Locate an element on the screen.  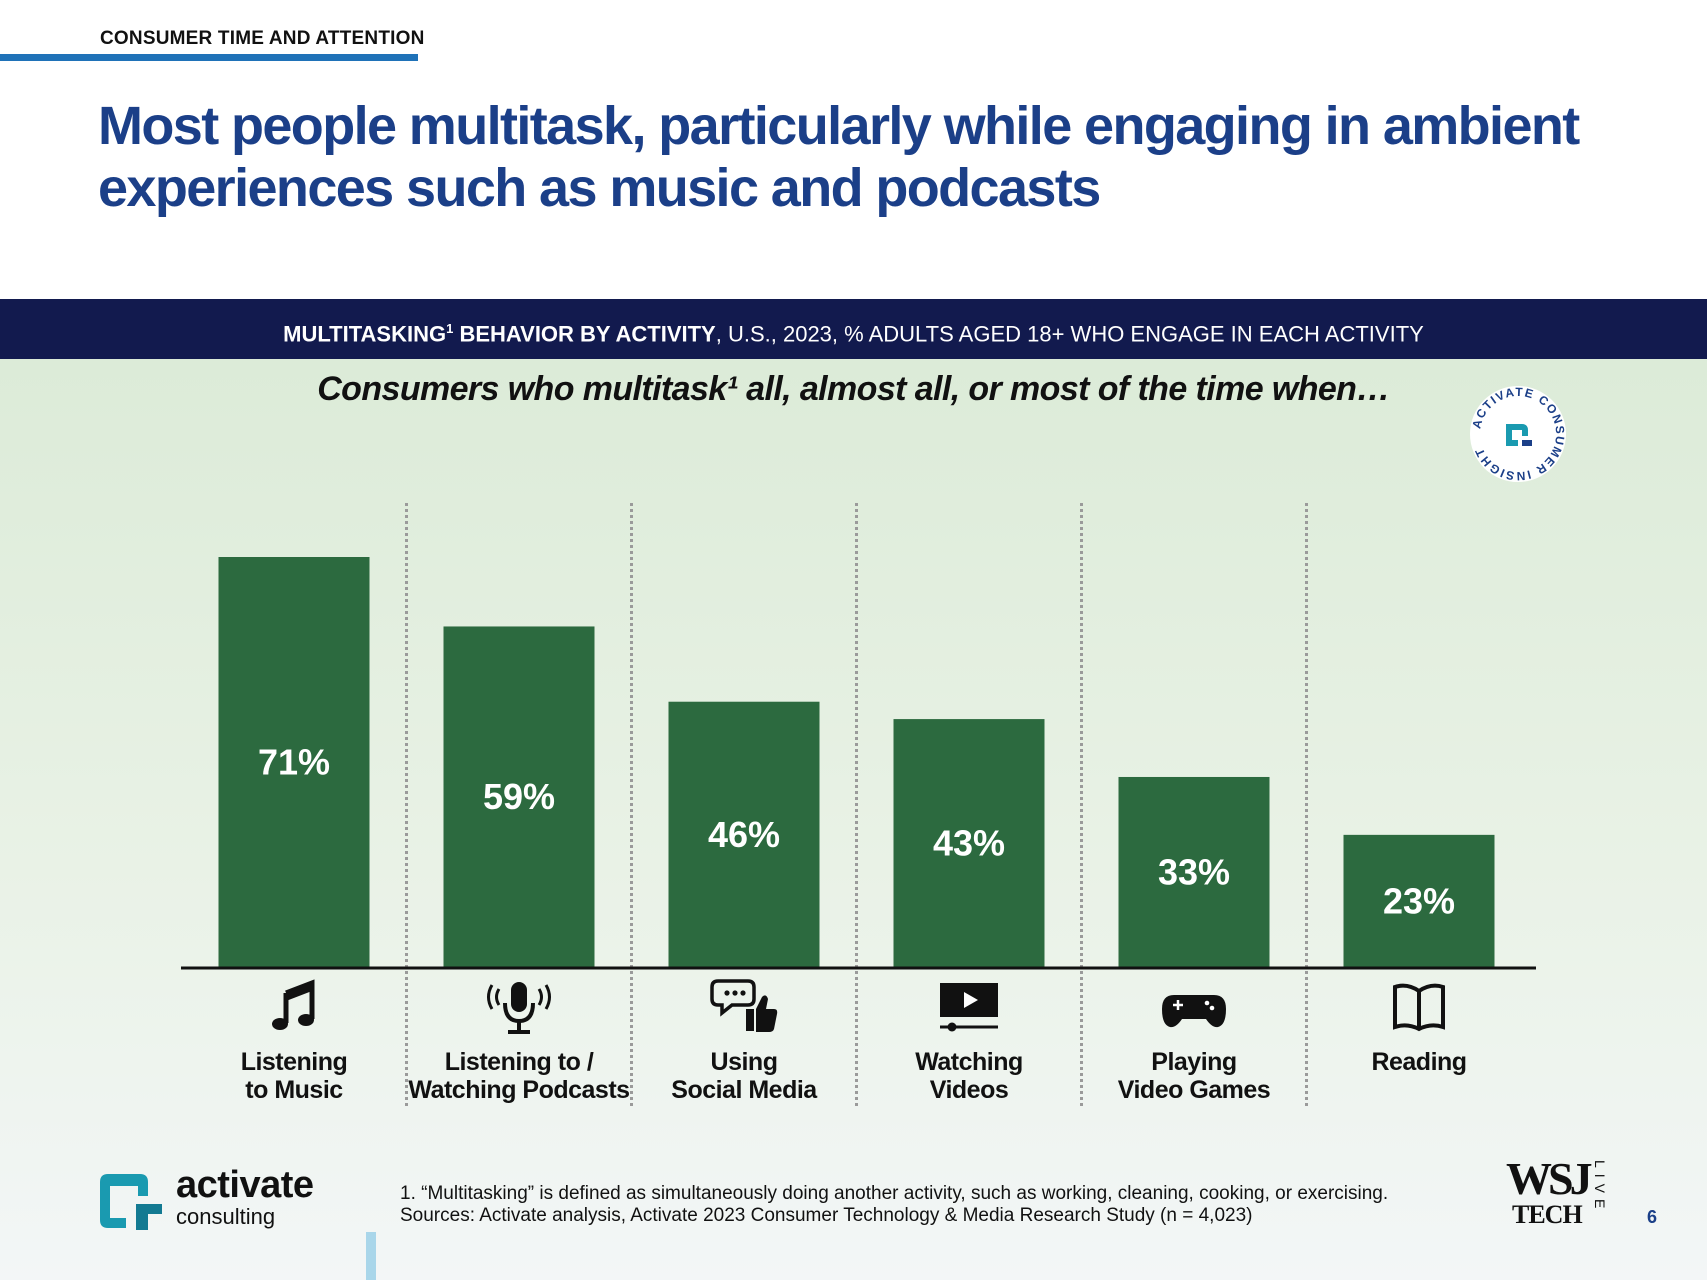
bar-value-label: 59% is located at coordinates (519, 796).